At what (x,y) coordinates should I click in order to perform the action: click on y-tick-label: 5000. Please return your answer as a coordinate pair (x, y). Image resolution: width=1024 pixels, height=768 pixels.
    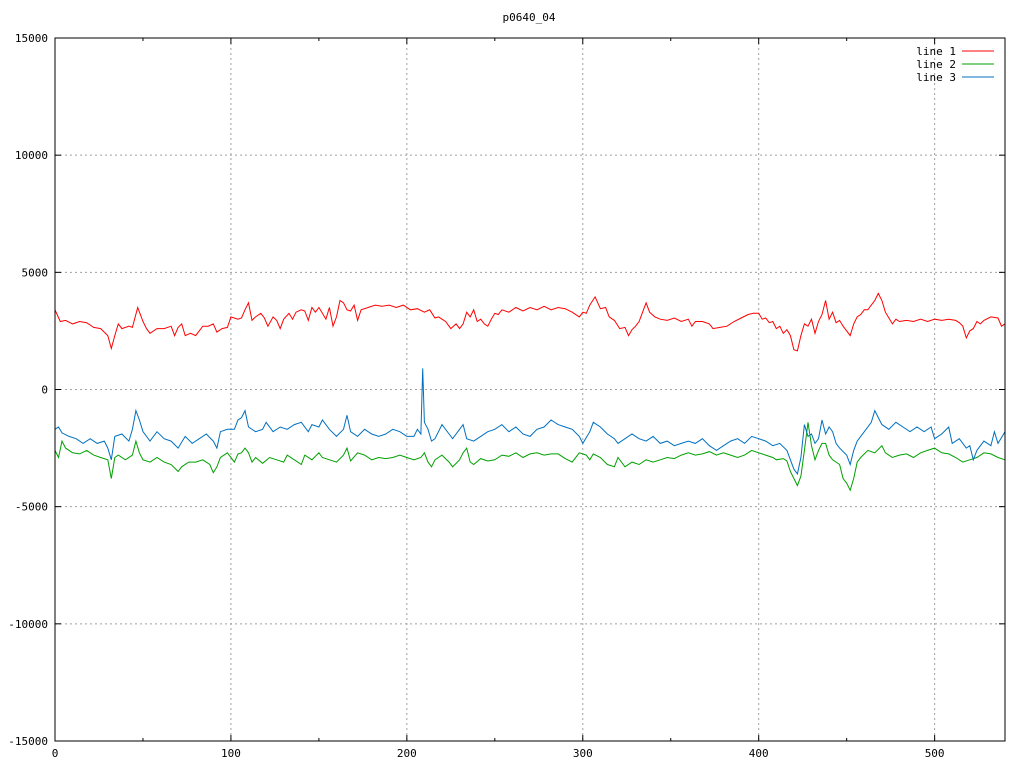
    Looking at the image, I should click on (35, 272).